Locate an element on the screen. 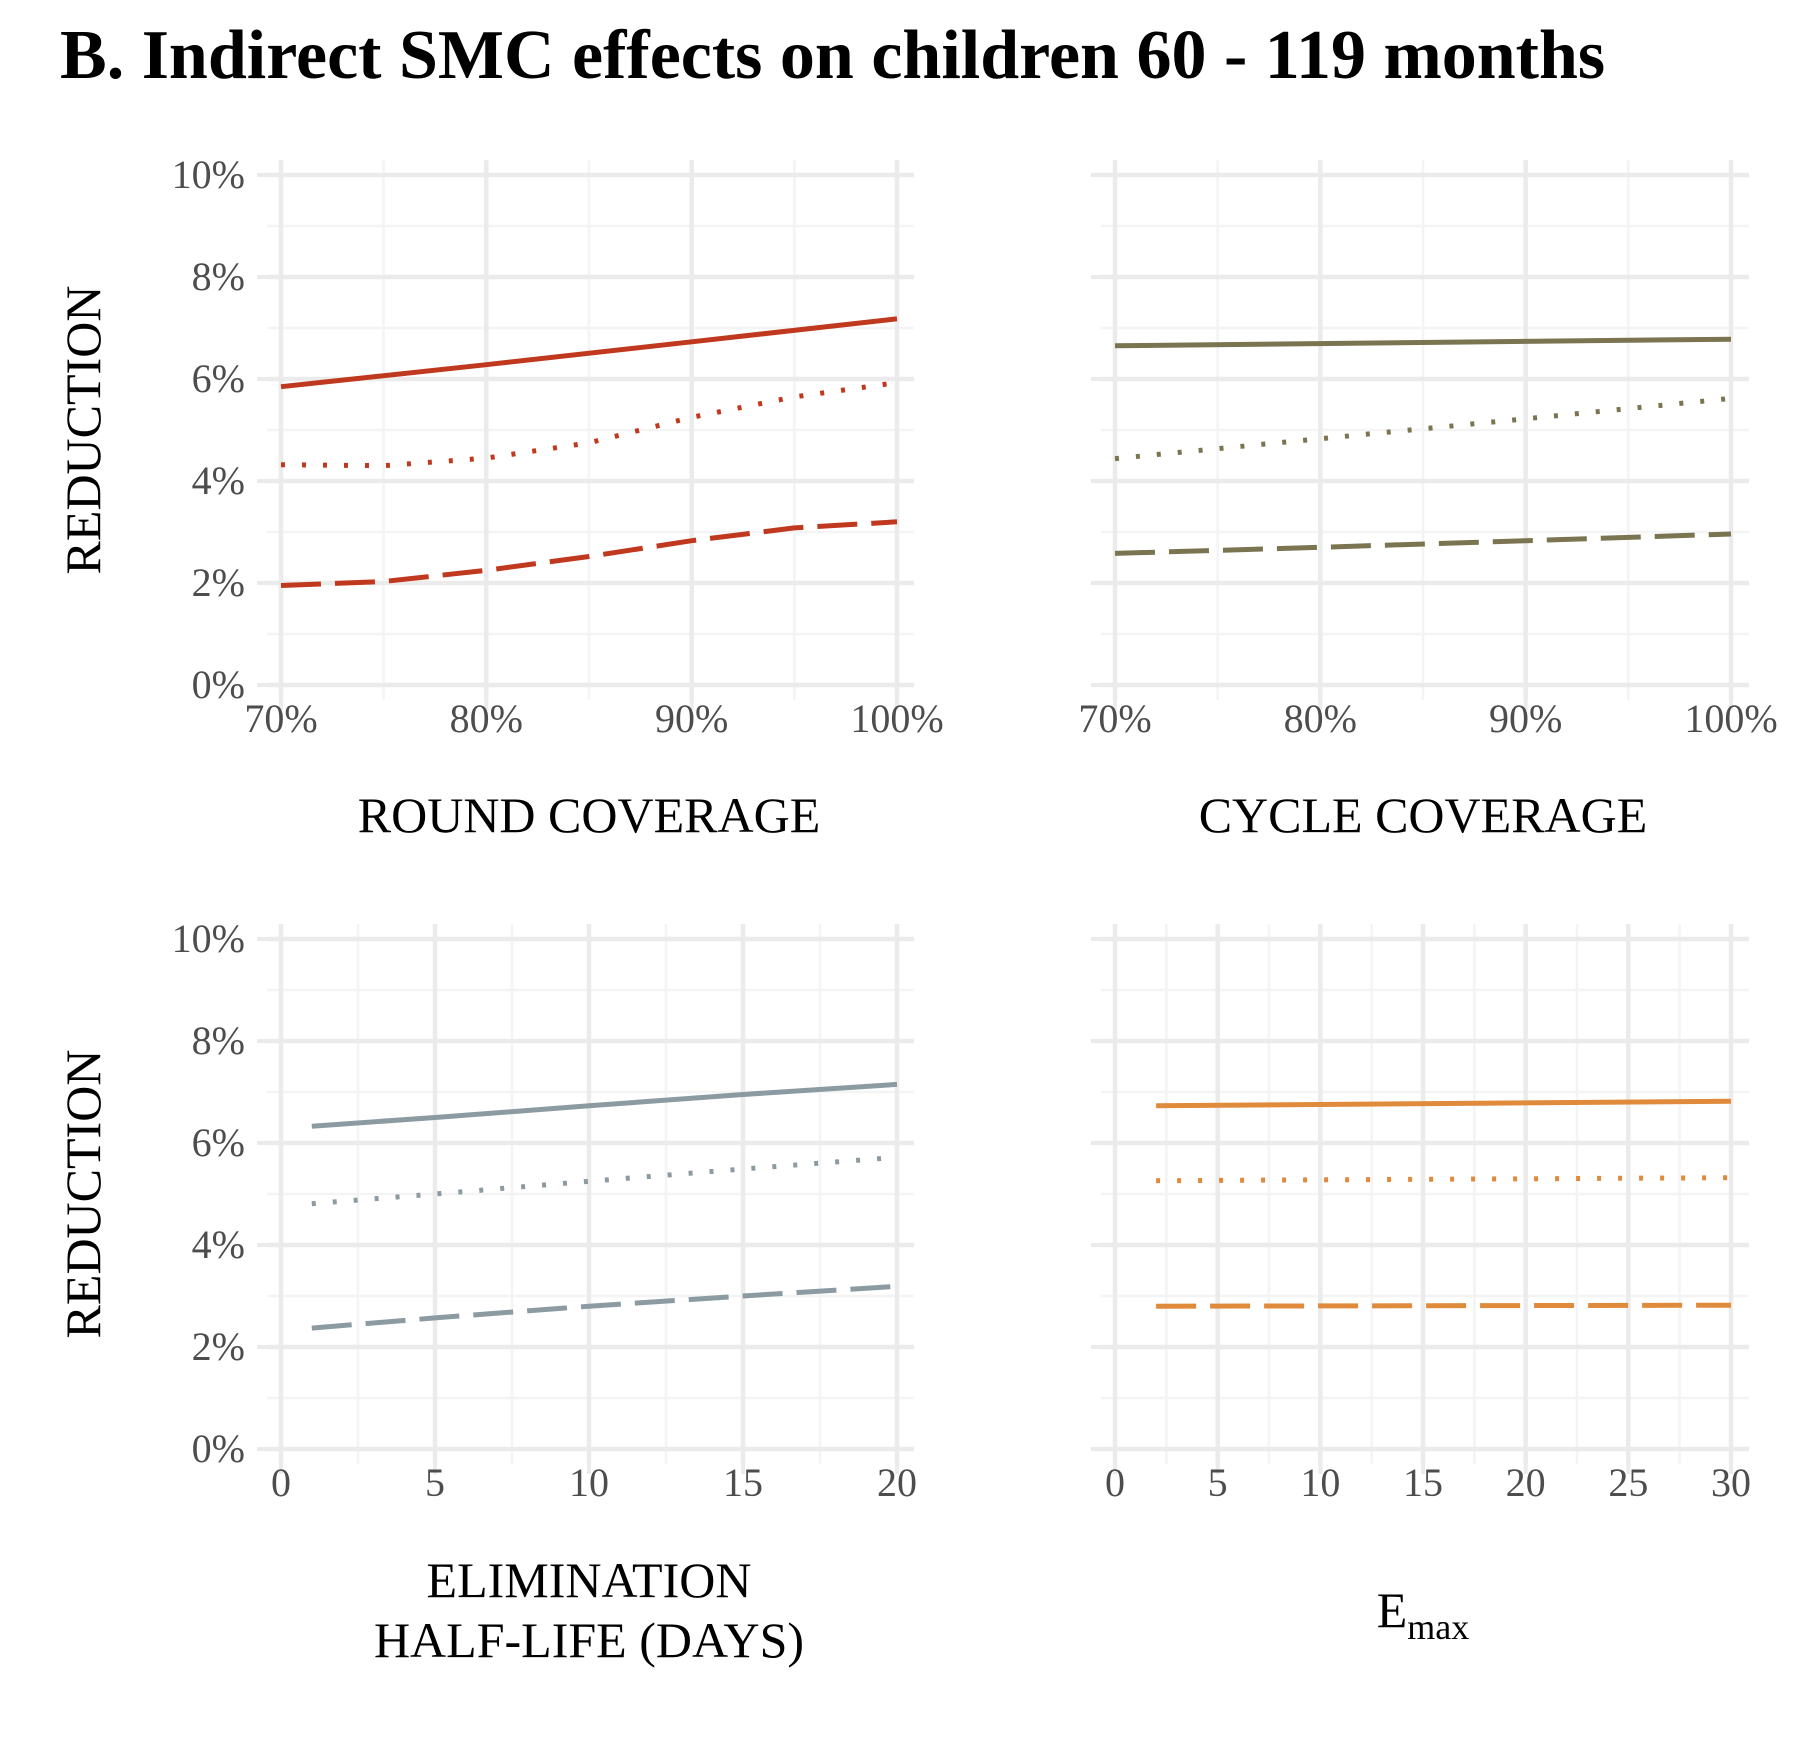  x-axis-label: ROUND COVERAGE is located at coordinates (589, 815).